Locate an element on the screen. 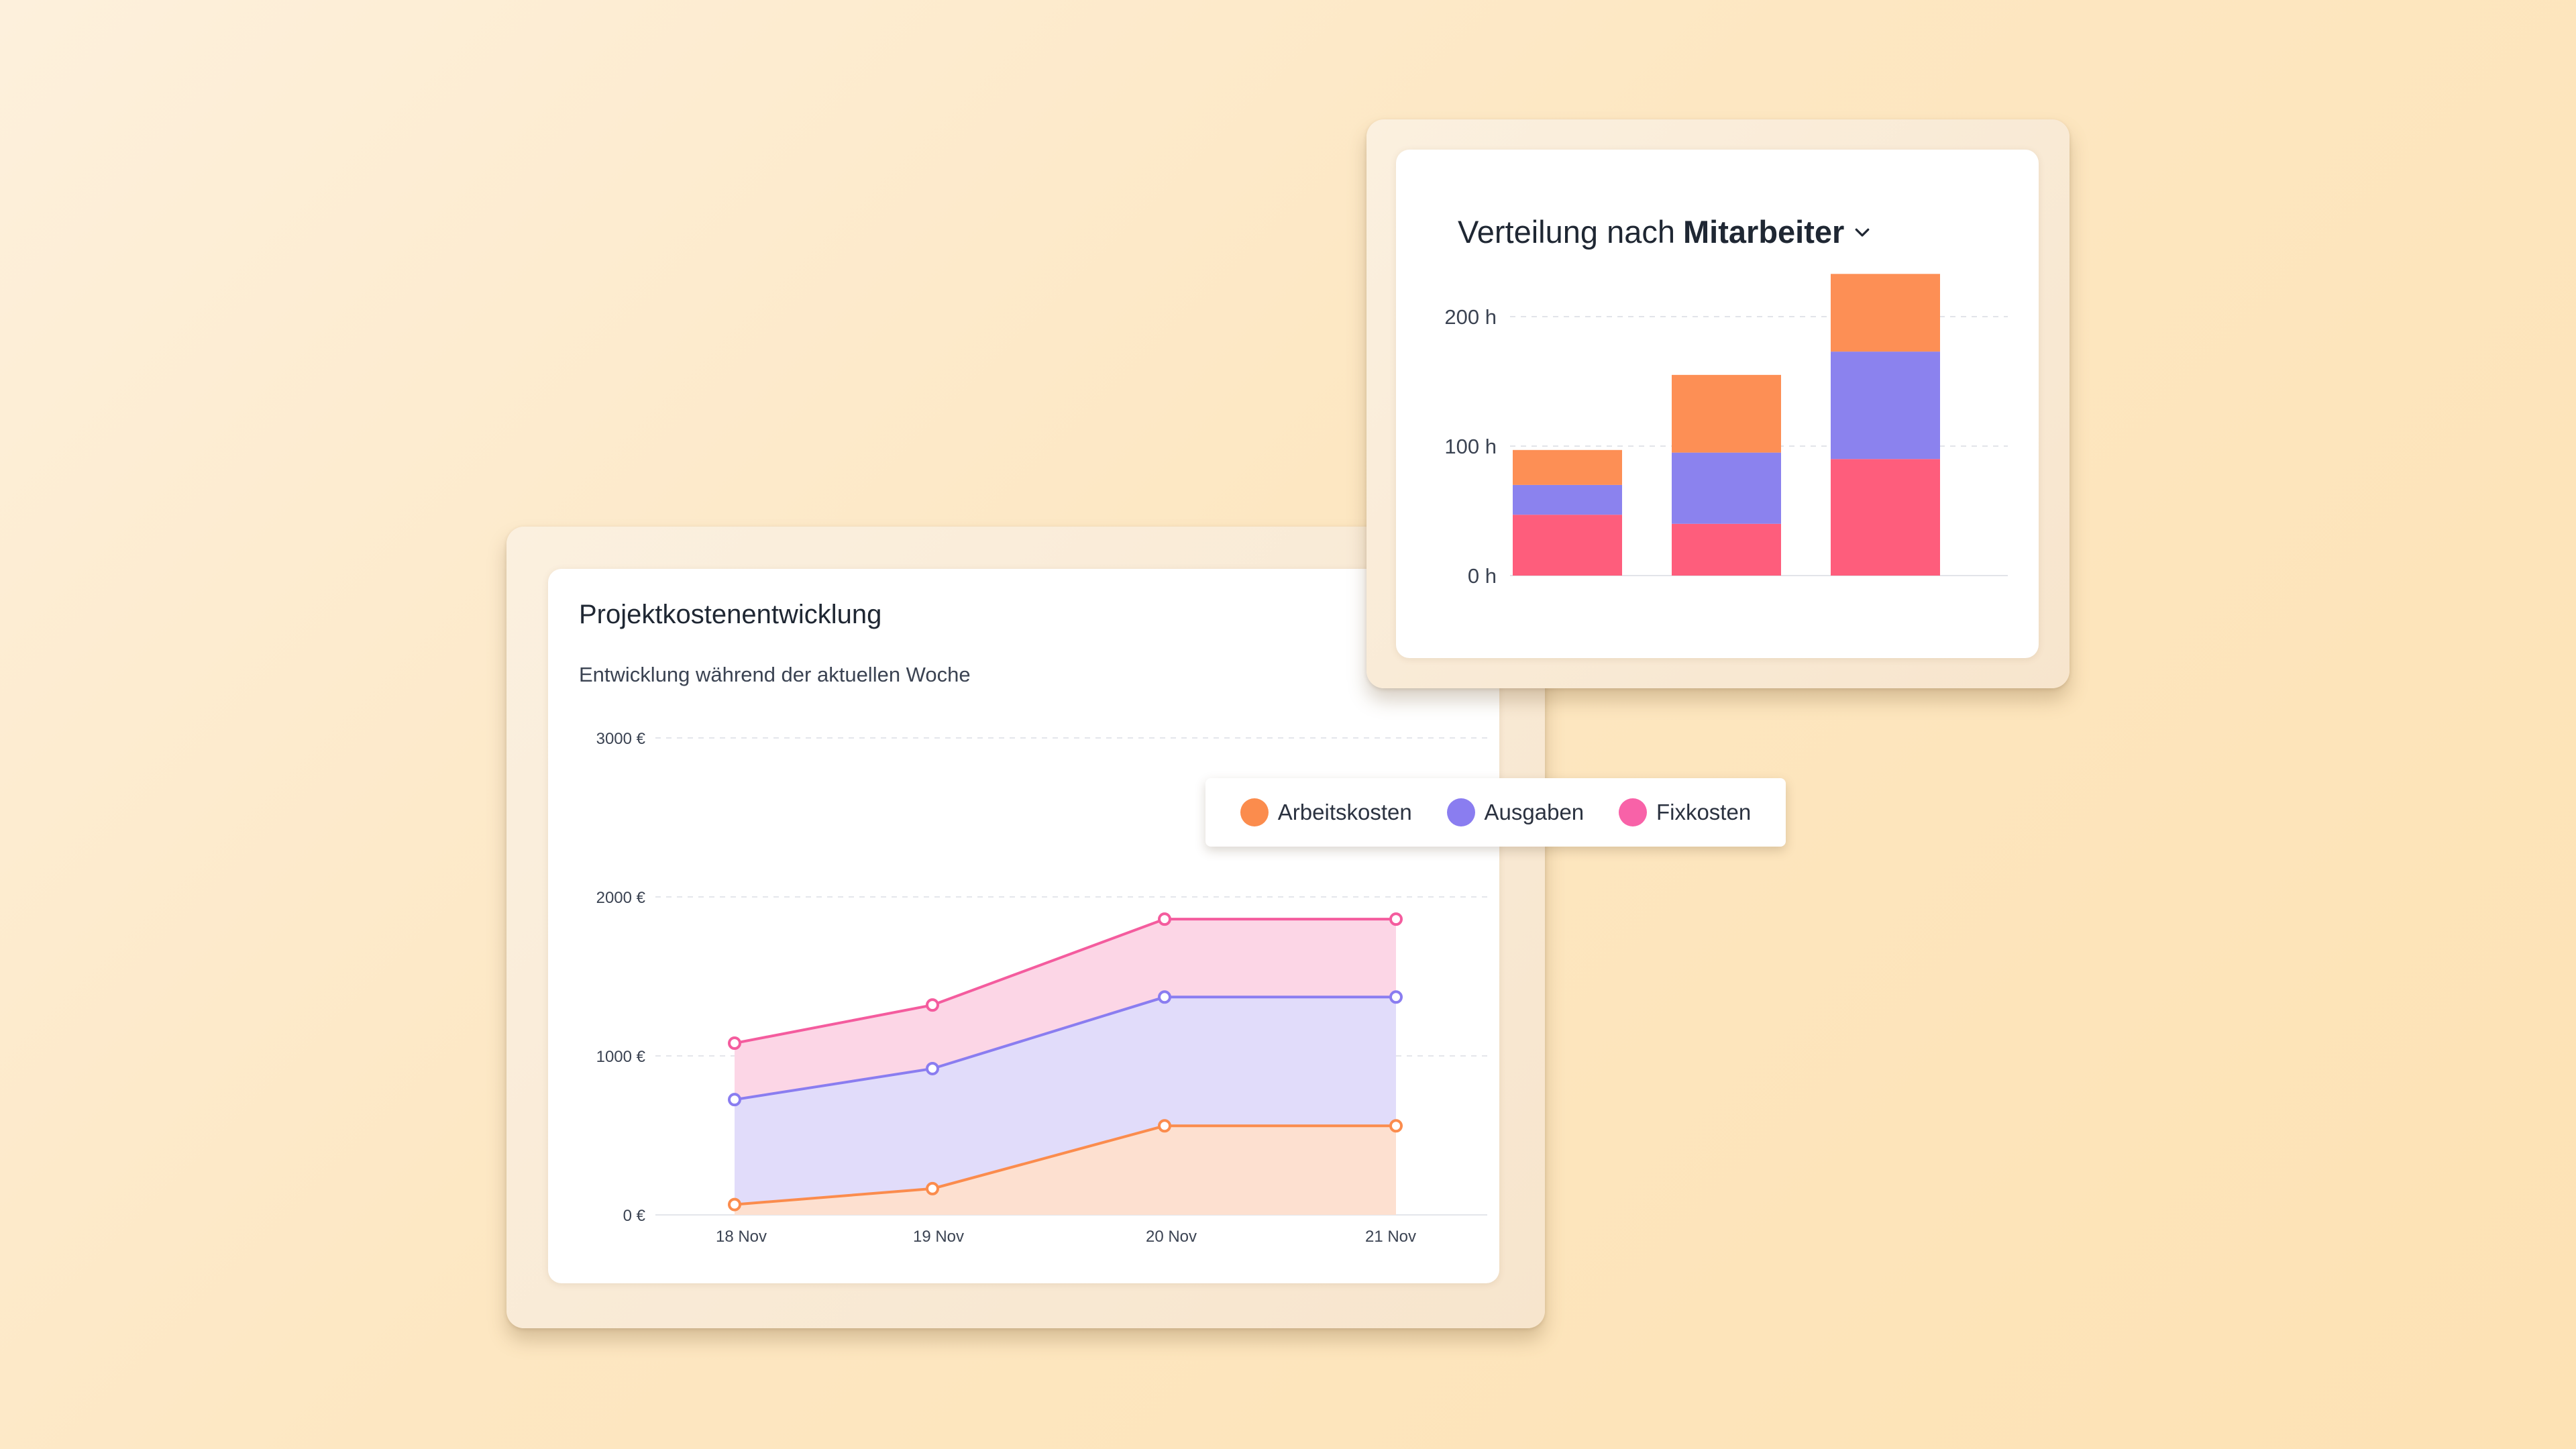 The height and width of the screenshot is (1449, 2576). distribution-bar-chart: 0 h 100 h 200 h is located at coordinates (1726, 431).